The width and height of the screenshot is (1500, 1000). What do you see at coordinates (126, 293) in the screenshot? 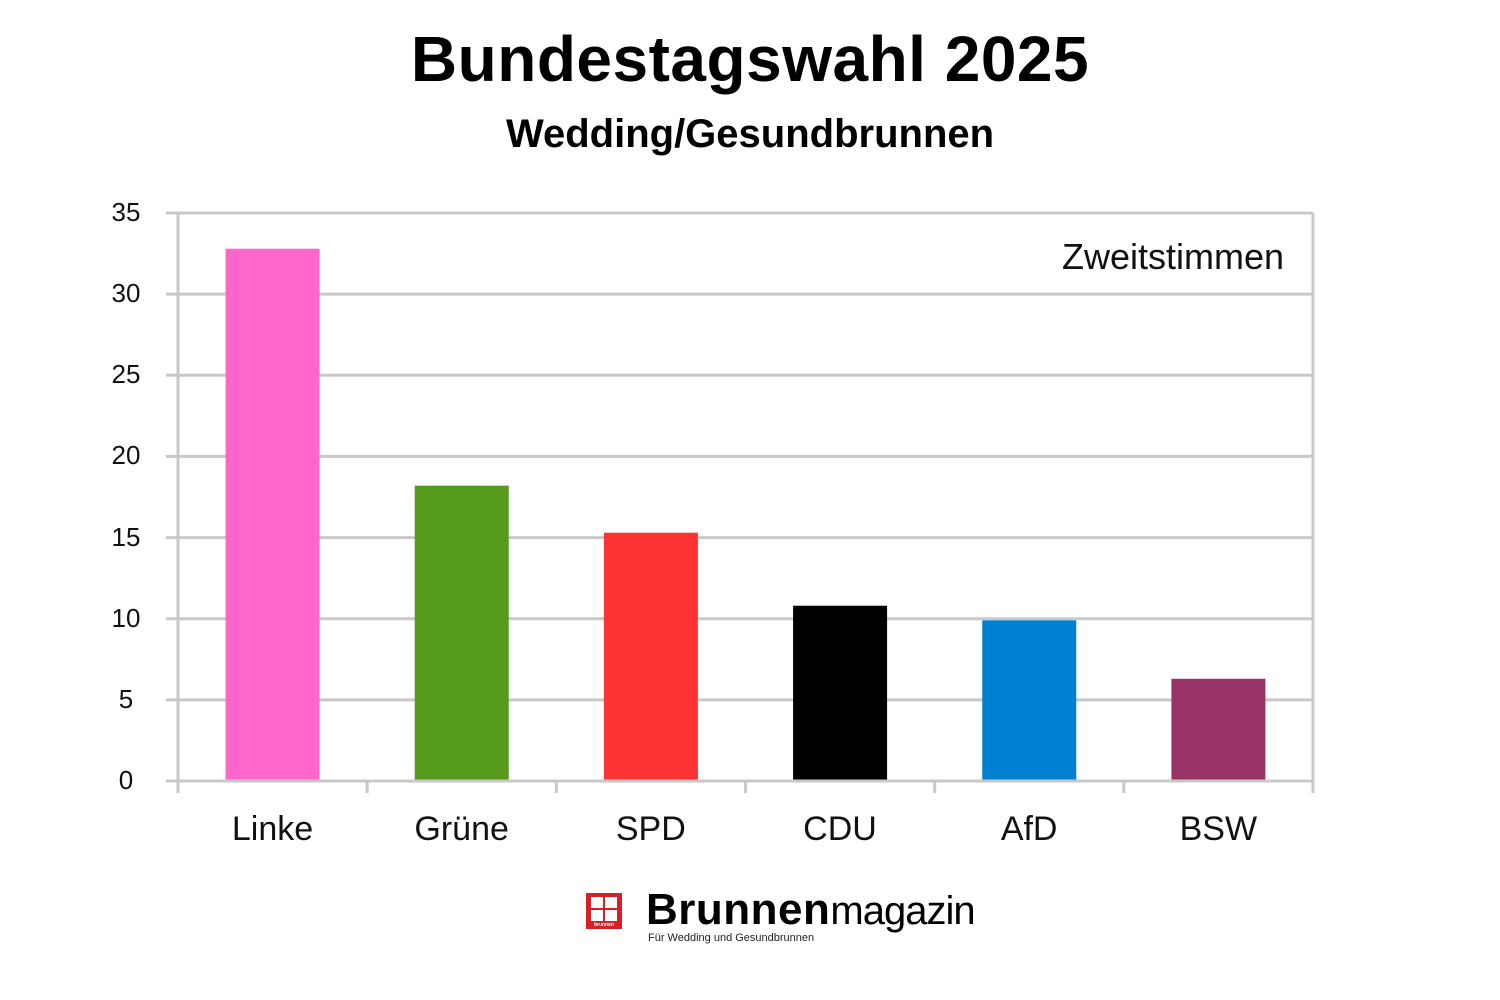
I see `y-tick-label: 30` at bounding box center [126, 293].